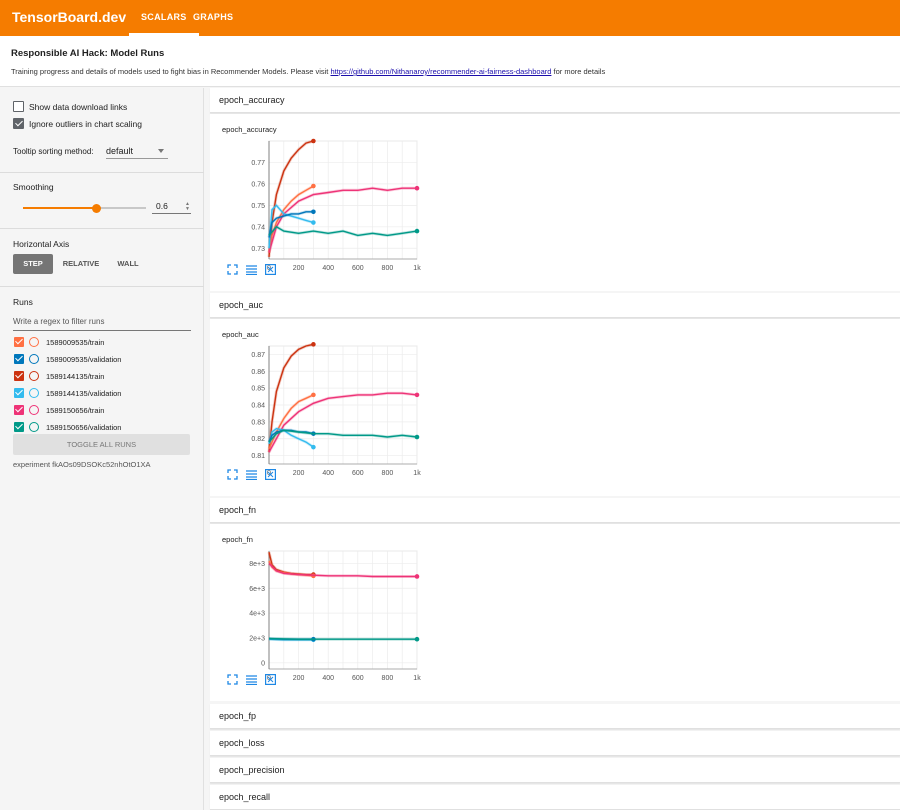  What do you see at coordinates (18, 106) in the screenshot?
I see `show-download-links-checkbox` at bounding box center [18, 106].